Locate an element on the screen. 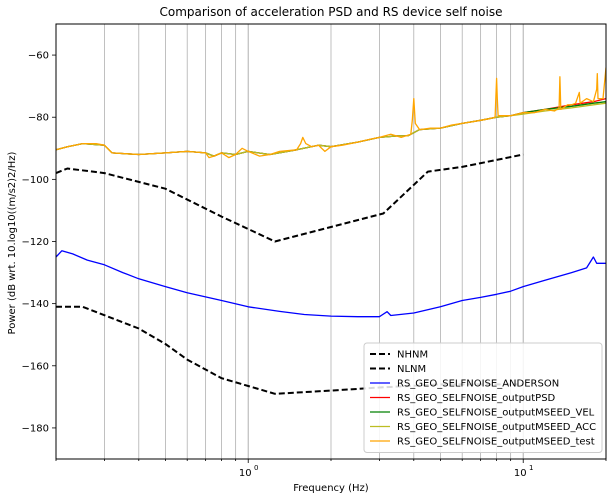  series-line-rs-geo-selfnoise-anderson is located at coordinates (331, 284).